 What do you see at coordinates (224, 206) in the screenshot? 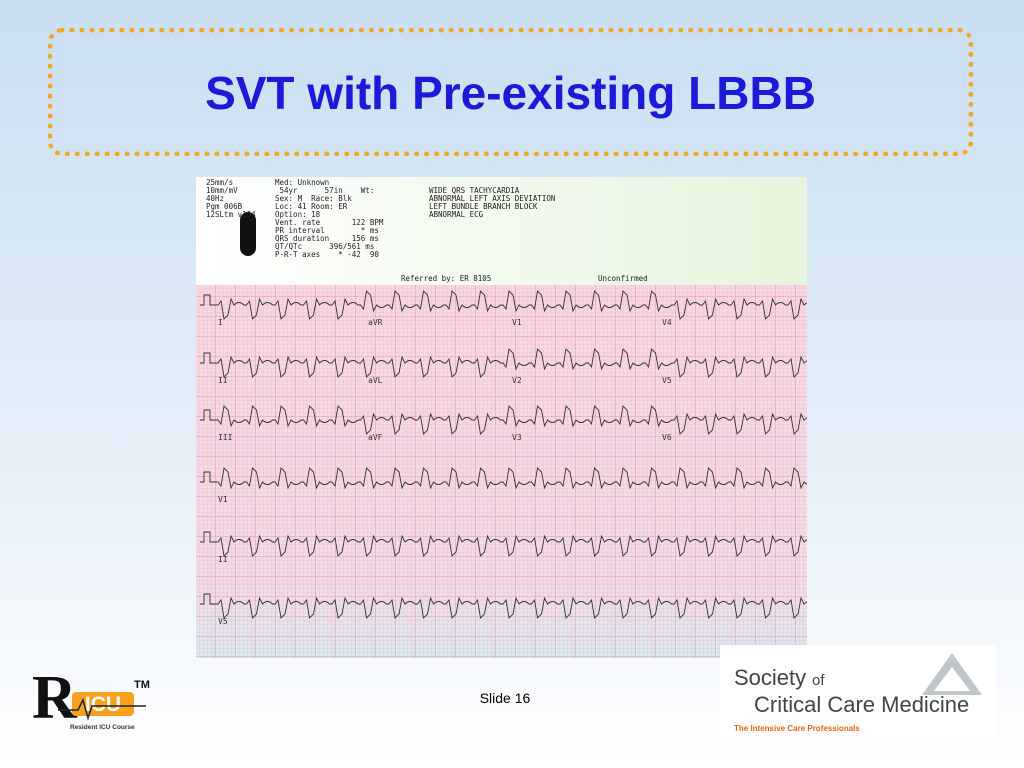
I see `ecg-setting: Pgm 006B` at bounding box center [224, 206].